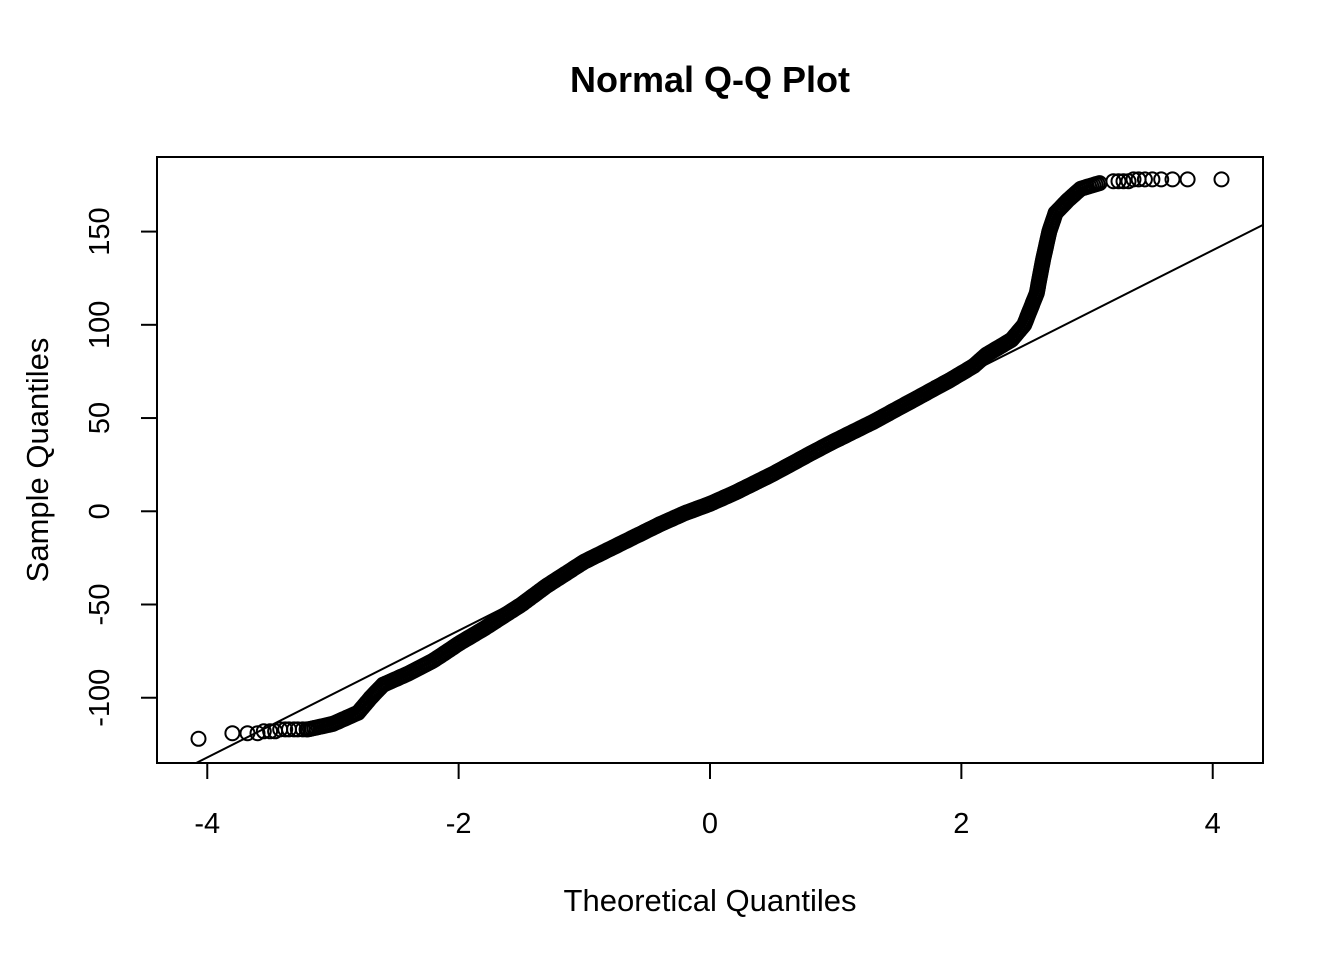 This screenshot has height=960, width=1344. I want to click on y-tick-label: 0, so click(100, 511).